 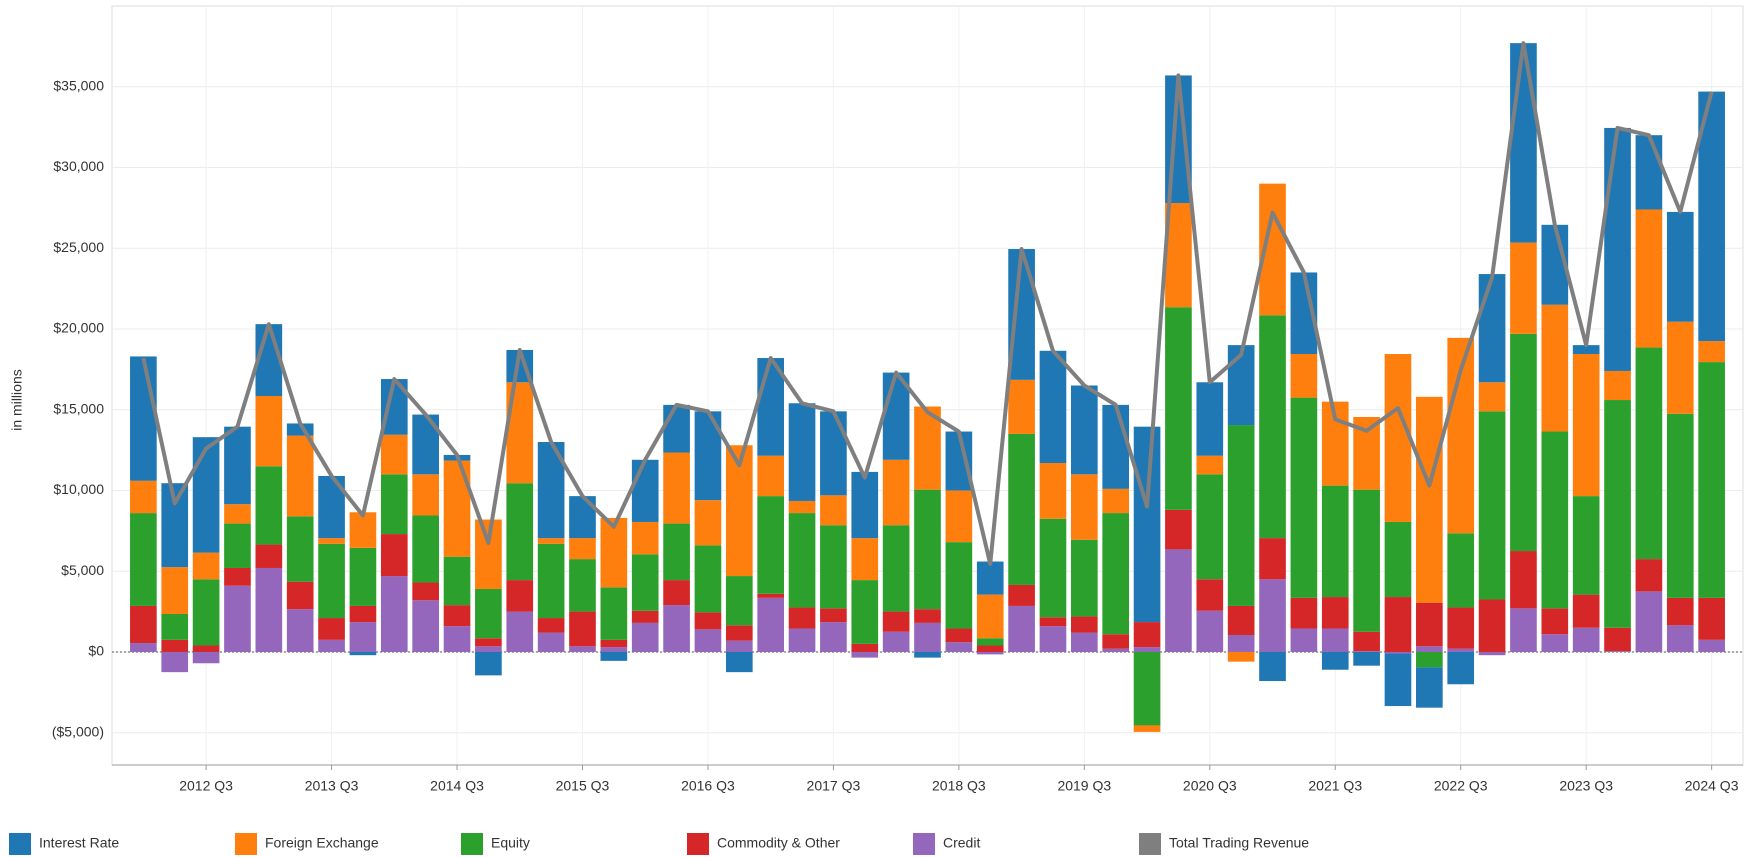 I want to click on x-tick-label: 2015 Q3, so click(x=583, y=786).